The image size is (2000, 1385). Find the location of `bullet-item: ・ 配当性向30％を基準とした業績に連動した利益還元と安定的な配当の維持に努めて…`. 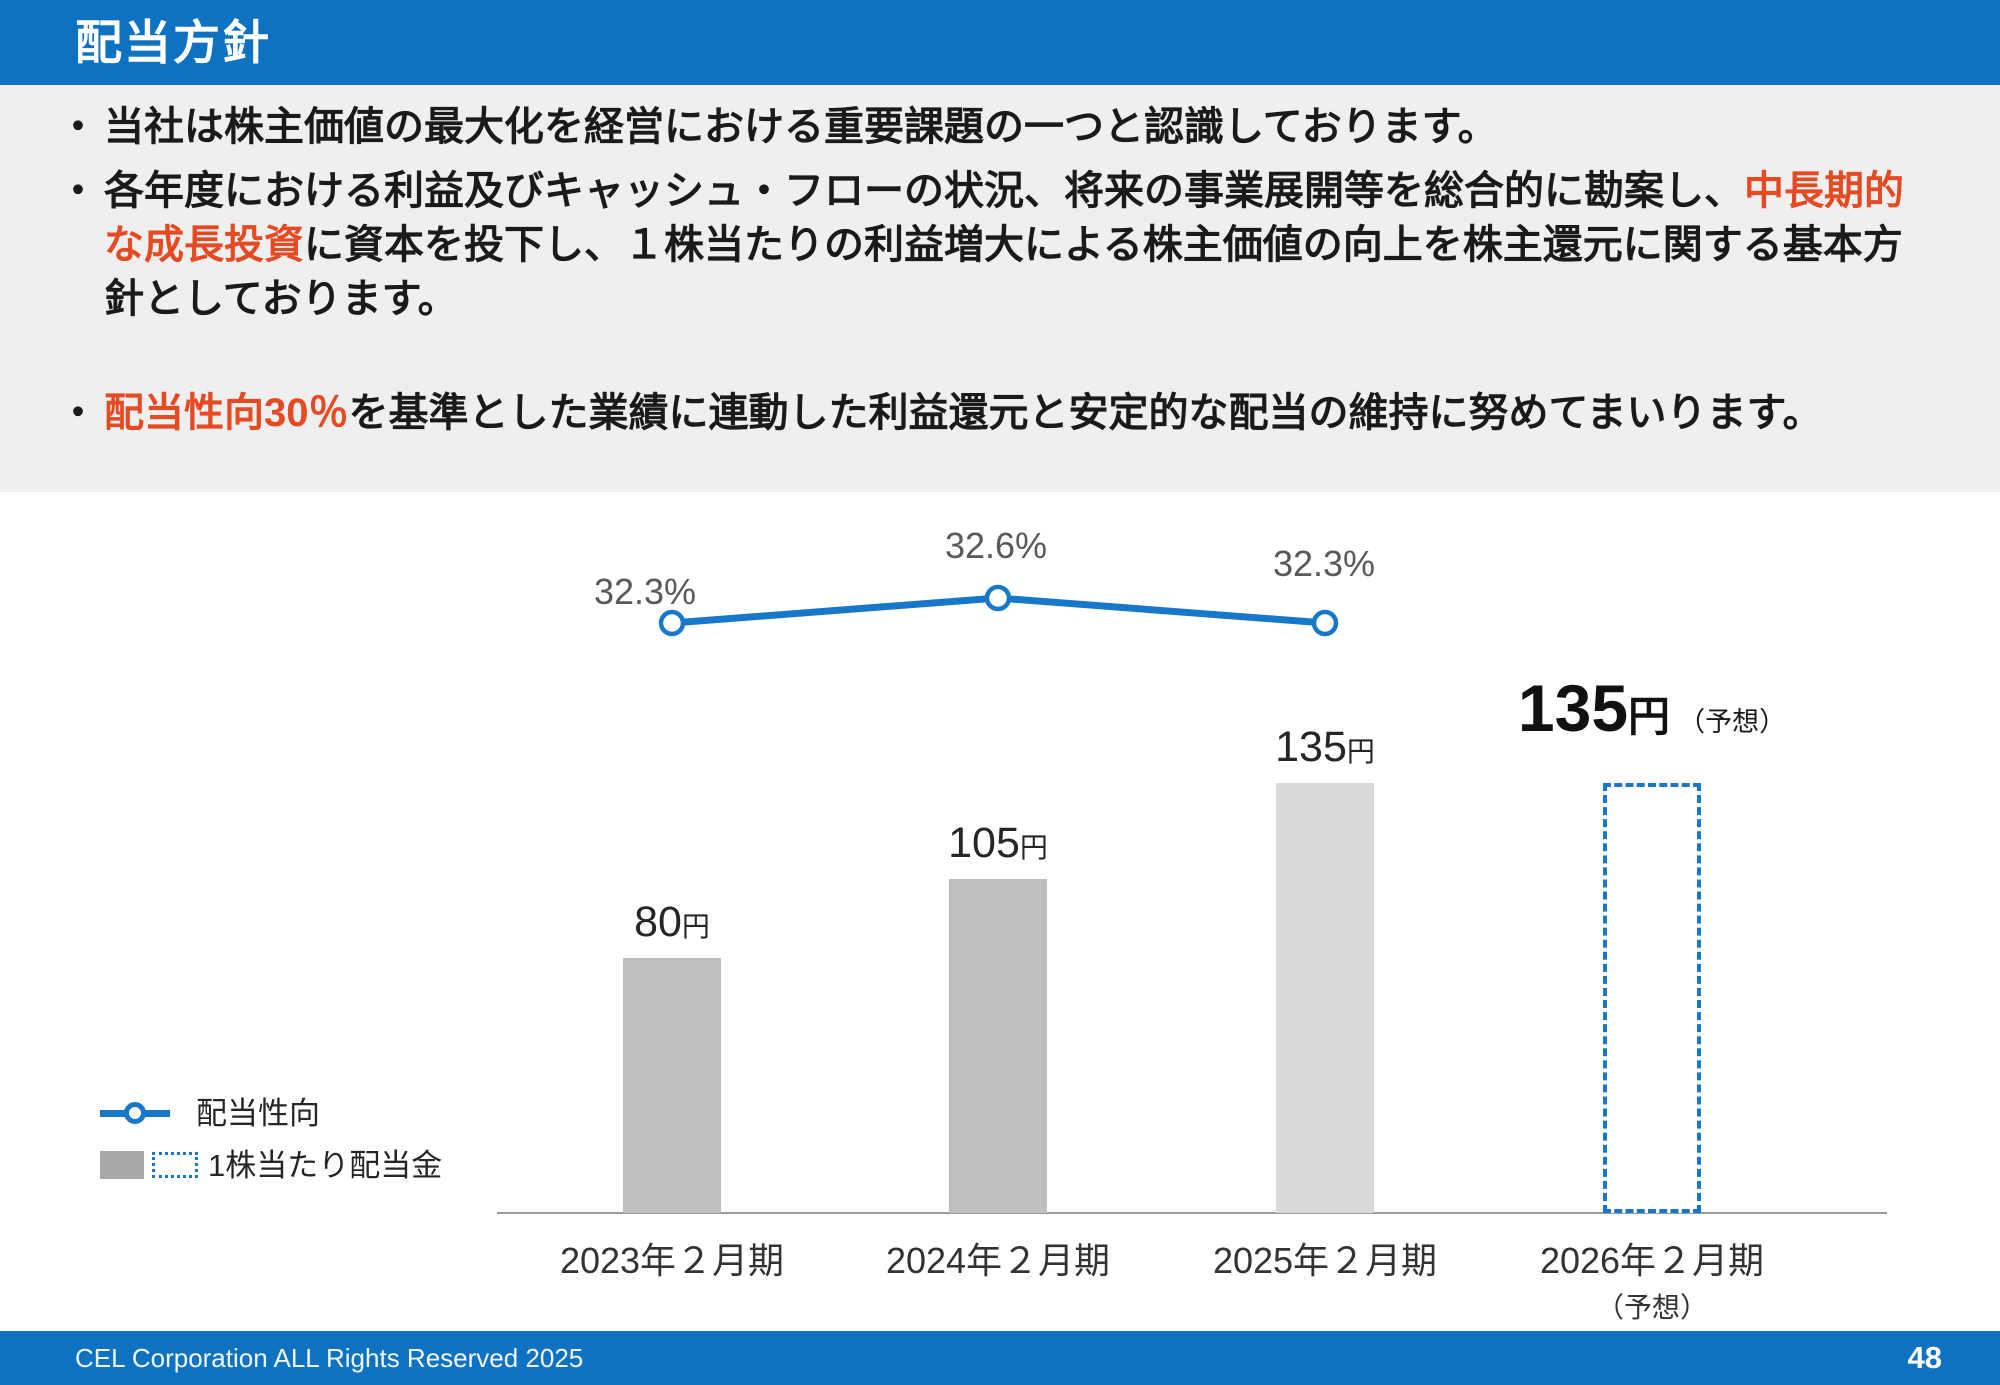

bullet-item: ・ 配当性向30％を基準とした業績に連動した利益還元と安定的な配当の維持に努めて… is located at coordinates (994, 413).